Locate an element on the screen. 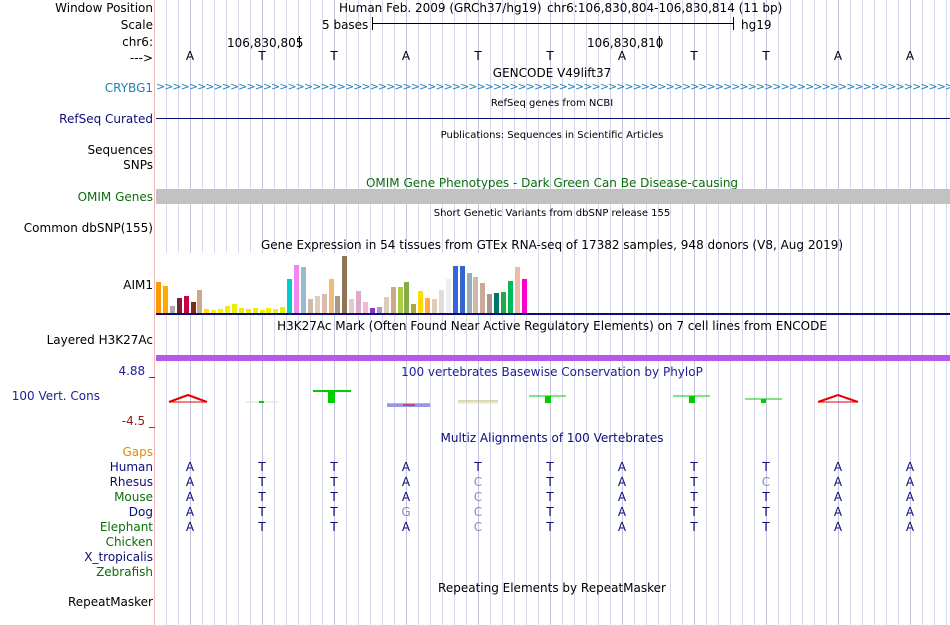  gencode-gene-label: CRYBG1 is located at coordinates (128, 88).